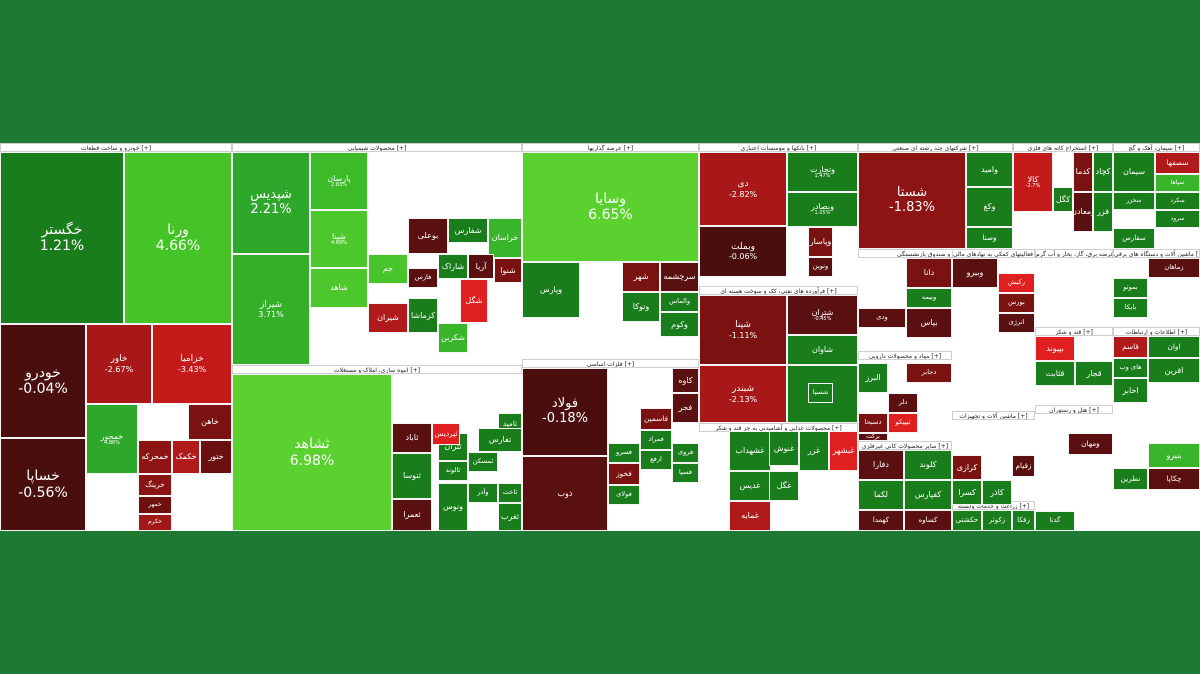 Image resolution: width=1200 pixels, height=674 pixels. Describe the element at coordinates (873, 378) in the screenshot. I see `stock-tile: البرز` at that location.